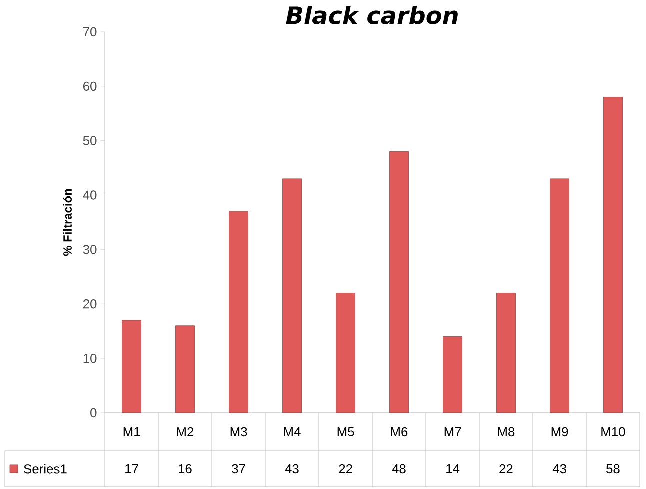 The width and height of the screenshot is (646, 489). What do you see at coordinates (560, 432) in the screenshot?
I see `x-tick-label: M9` at bounding box center [560, 432].